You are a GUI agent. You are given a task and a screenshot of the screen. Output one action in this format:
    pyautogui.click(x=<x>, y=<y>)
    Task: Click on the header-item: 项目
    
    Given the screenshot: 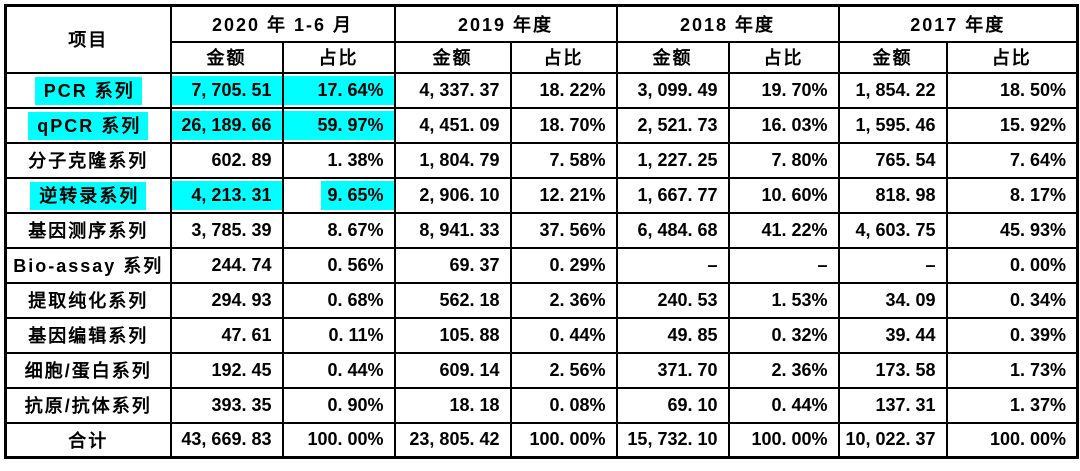 What is the action you would take?
    pyautogui.click(x=88, y=39)
    